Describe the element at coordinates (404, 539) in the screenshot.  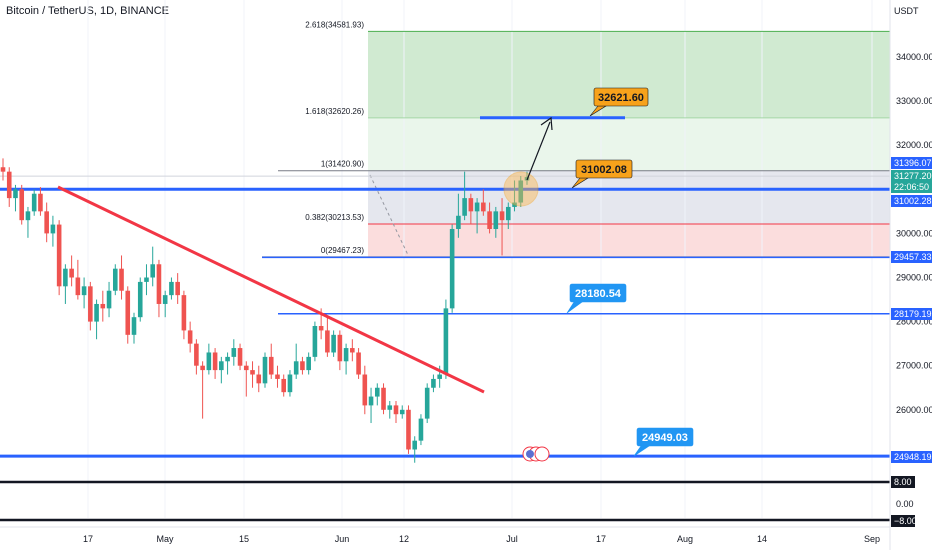
I see `x-tick-label: 12` at that location.